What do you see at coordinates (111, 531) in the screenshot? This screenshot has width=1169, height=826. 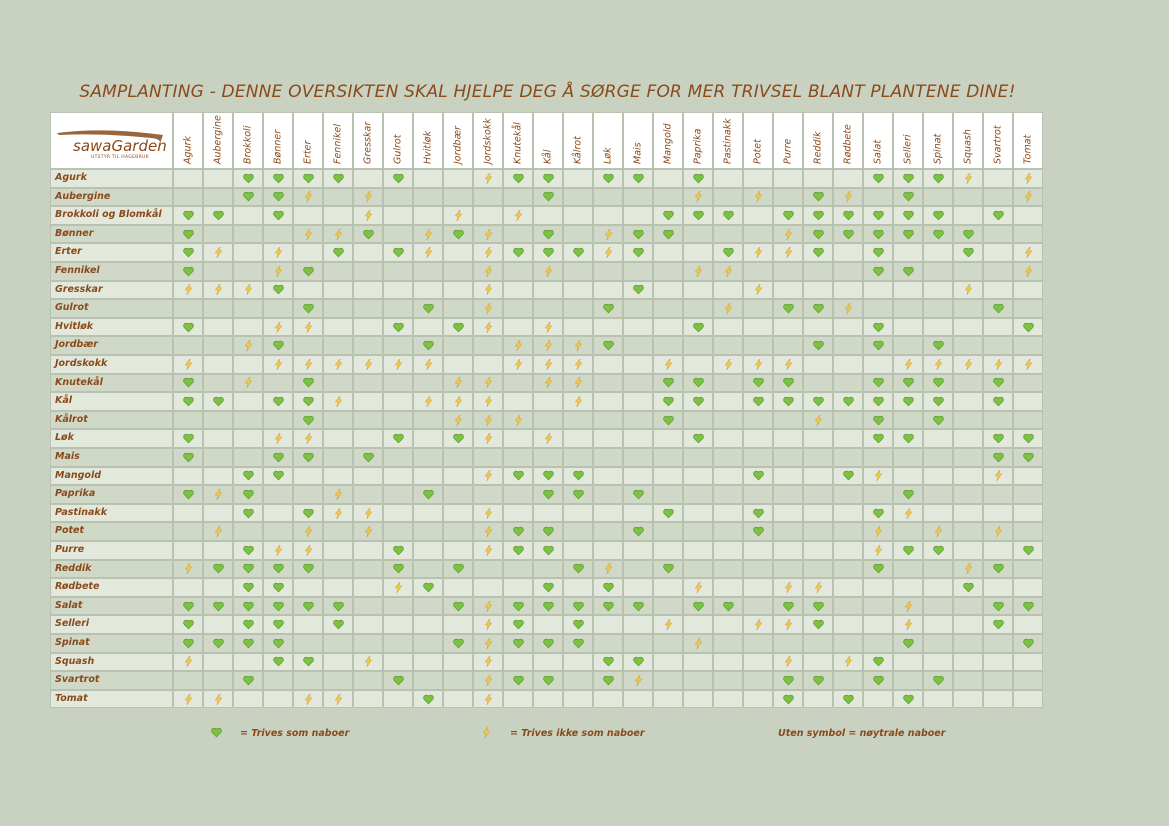 I see `row-header: Potet` at bounding box center [111, 531].